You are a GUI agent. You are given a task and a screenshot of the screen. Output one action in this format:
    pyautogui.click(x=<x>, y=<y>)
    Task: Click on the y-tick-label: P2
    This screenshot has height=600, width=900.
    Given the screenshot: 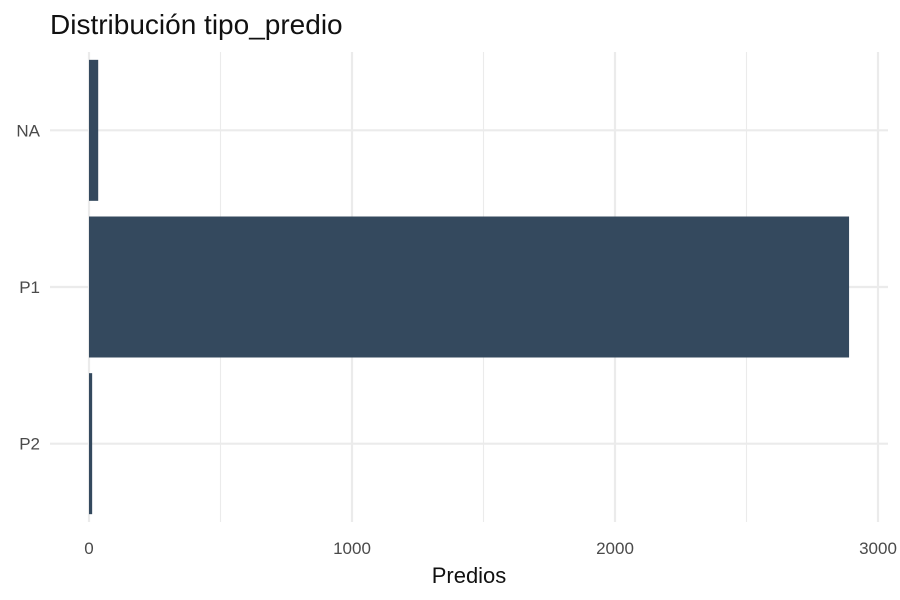 What is the action you would take?
    pyautogui.click(x=29, y=444)
    